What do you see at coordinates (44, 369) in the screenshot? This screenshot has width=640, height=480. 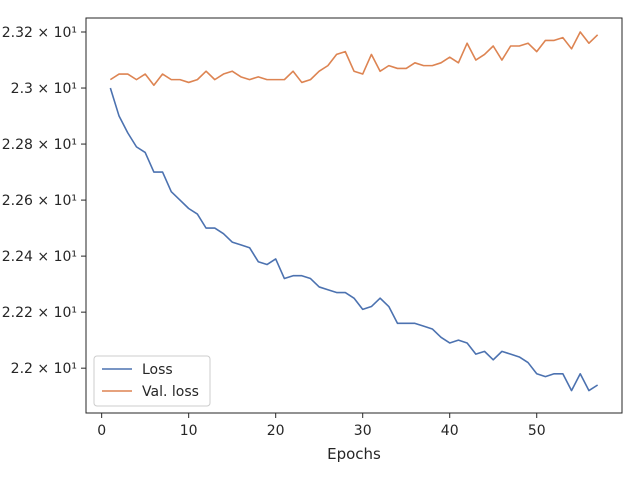 I see `y-tick-label: 2.2 × 10¹` at bounding box center [44, 369].